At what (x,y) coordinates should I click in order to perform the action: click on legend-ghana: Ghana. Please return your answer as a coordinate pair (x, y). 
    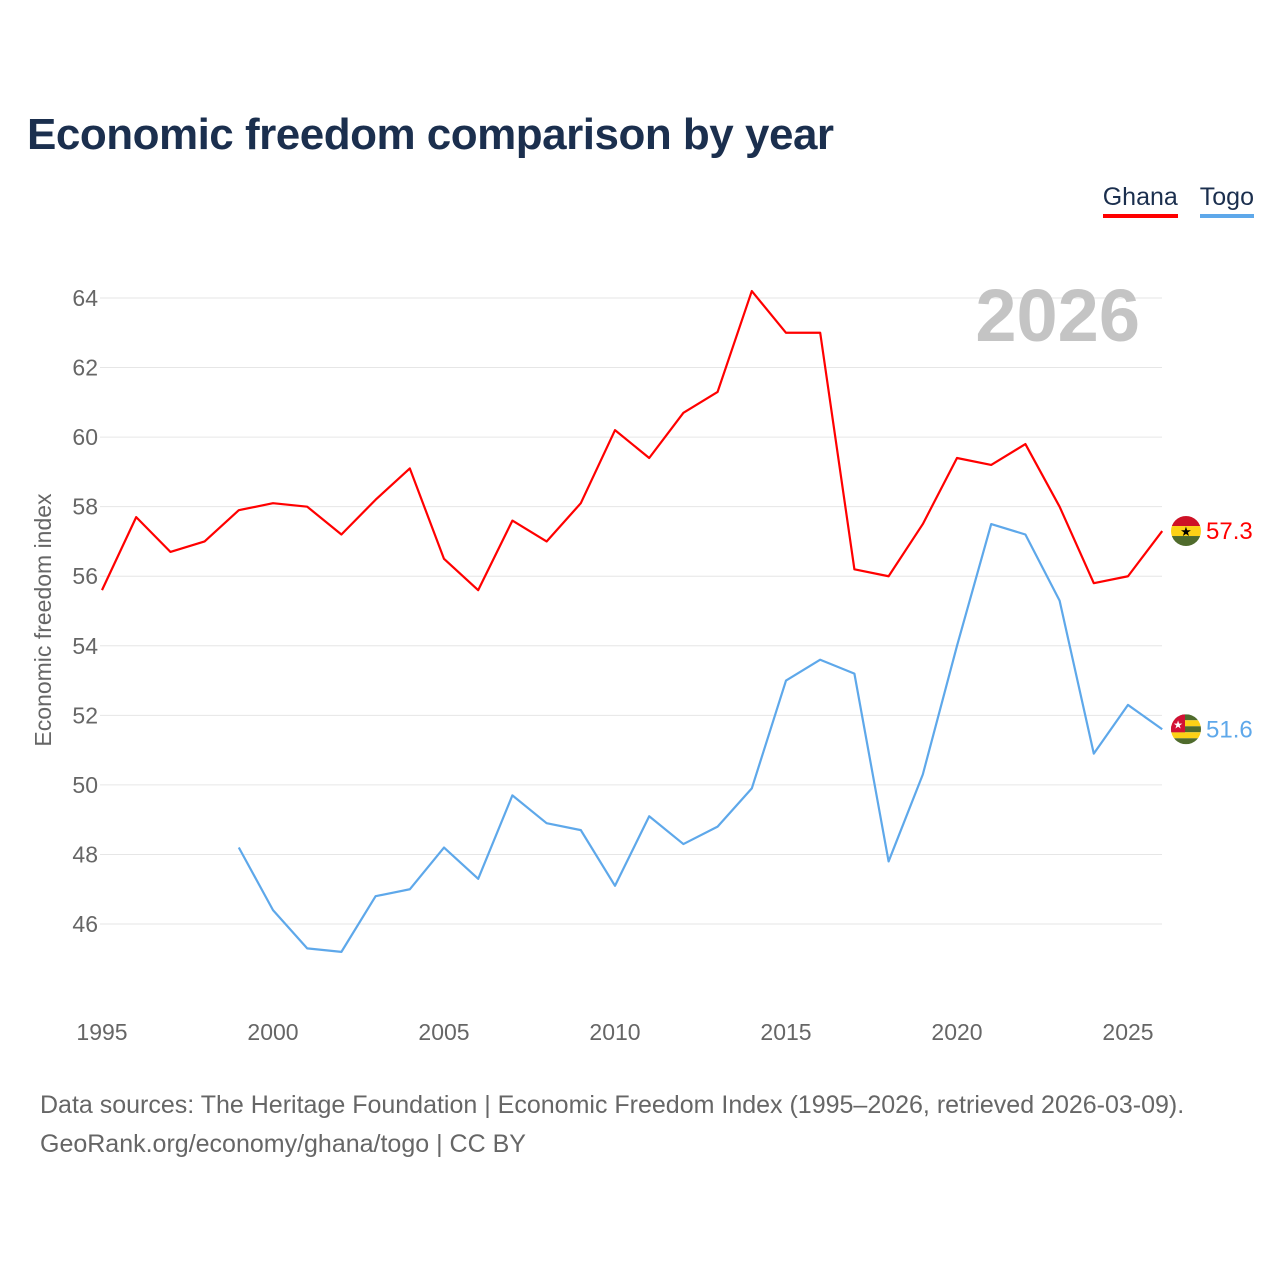
    Looking at the image, I should click on (1140, 200).